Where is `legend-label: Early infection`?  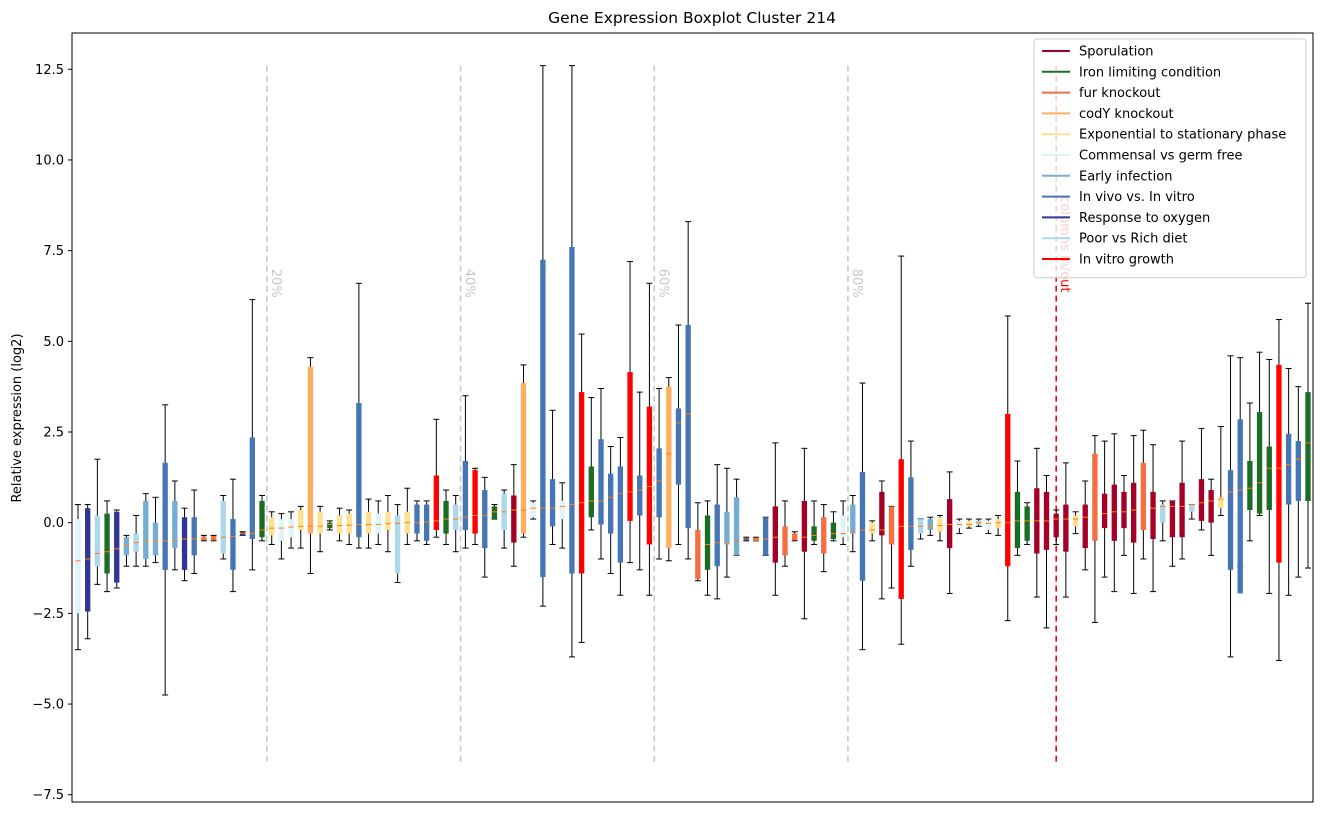 legend-label: Early infection is located at coordinates (1125, 176).